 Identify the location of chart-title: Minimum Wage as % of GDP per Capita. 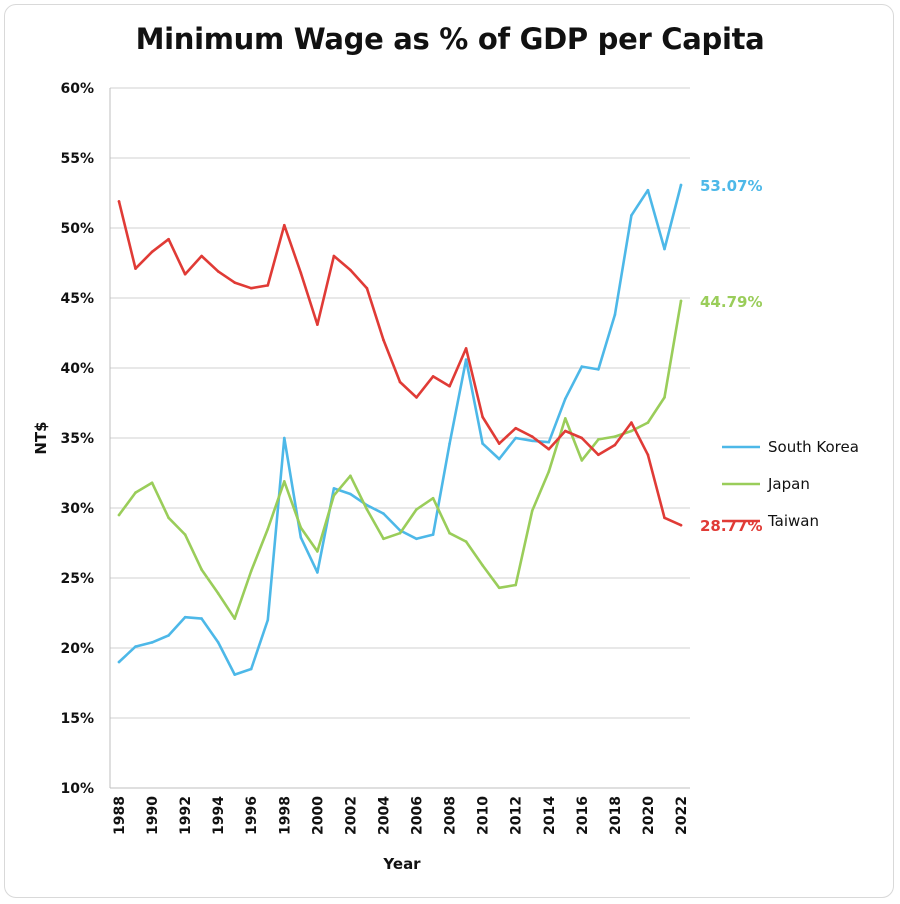
(450, 39).